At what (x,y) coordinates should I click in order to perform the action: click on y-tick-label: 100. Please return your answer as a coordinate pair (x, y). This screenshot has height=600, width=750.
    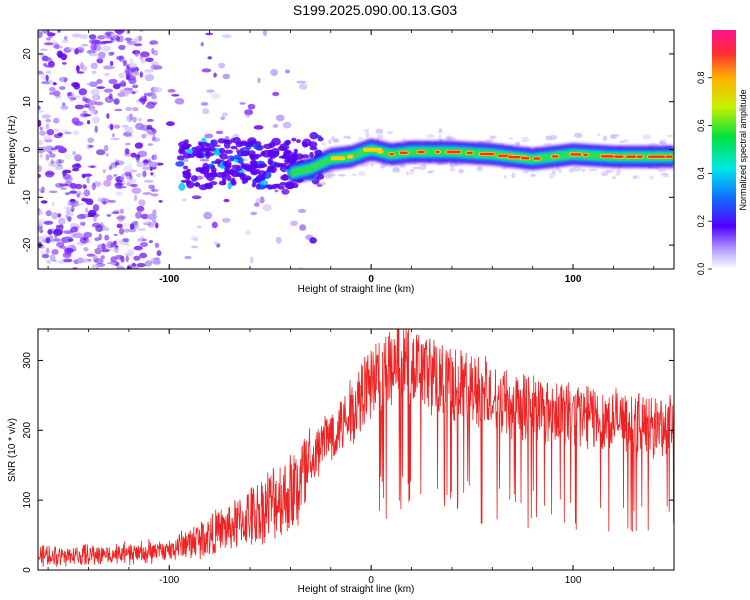
    Looking at the image, I should click on (27, 499).